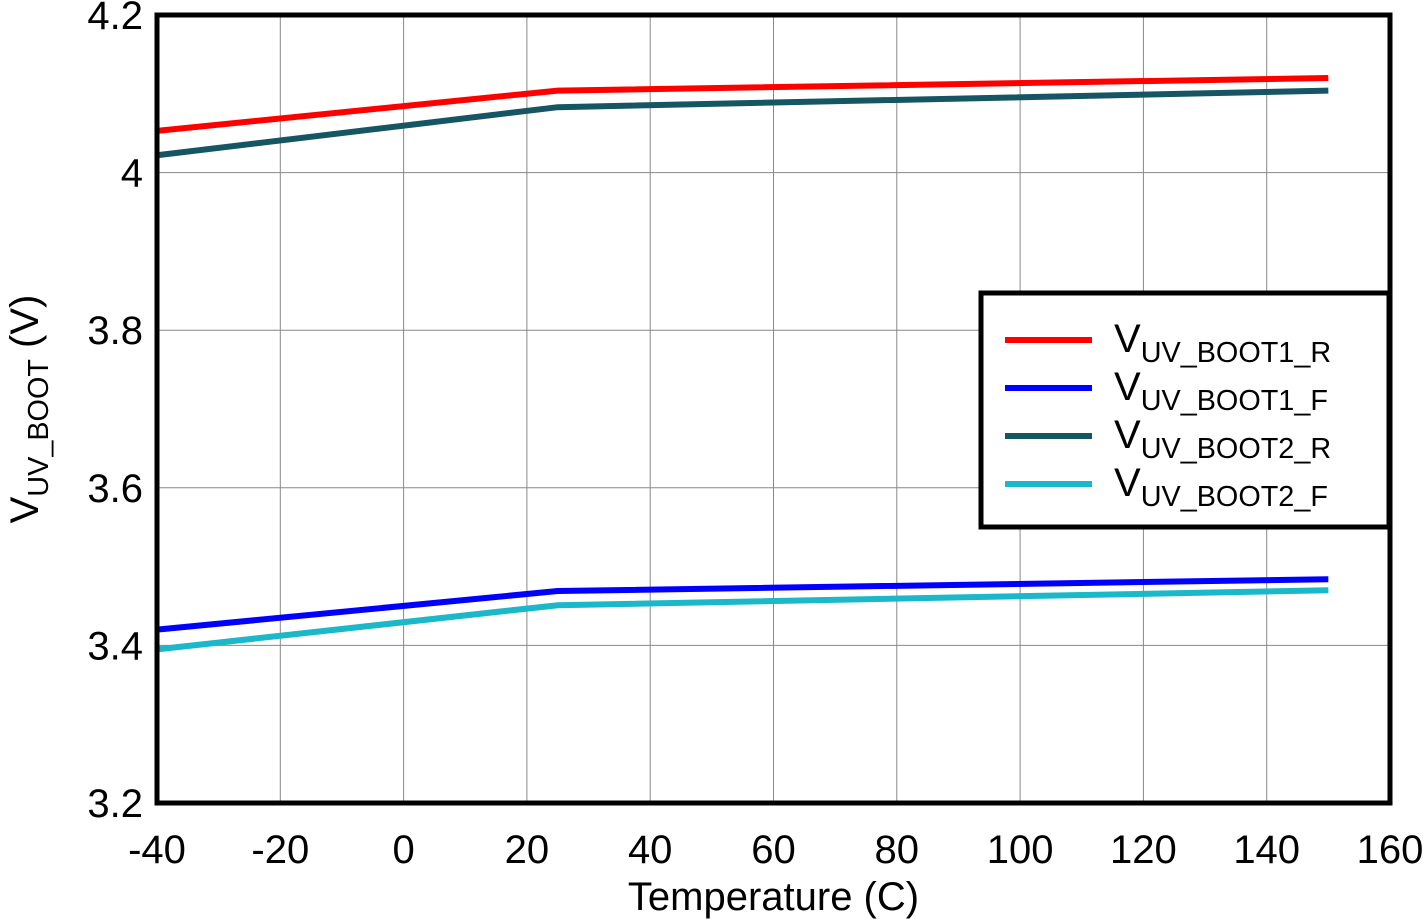  What do you see at coordinates (1143, 850) in the screenshot?
I see `x-tick-label: 120` at bounding box center [1143, 850].